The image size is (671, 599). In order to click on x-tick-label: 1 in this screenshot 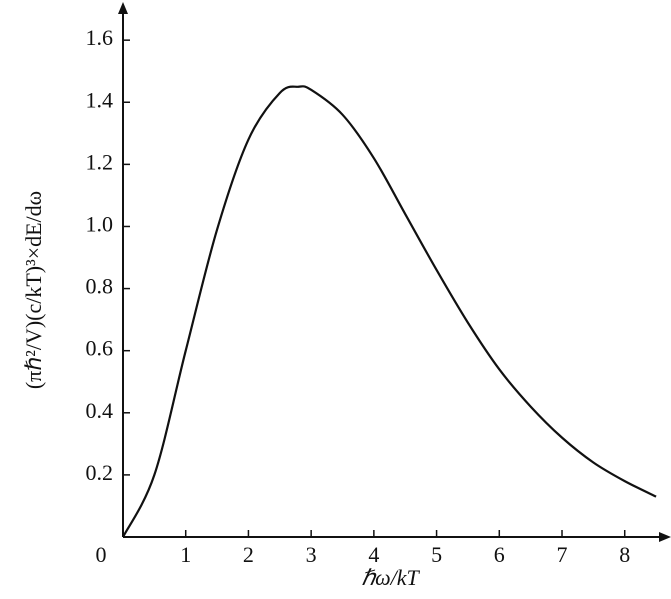, I will do `click(185, 554)`.